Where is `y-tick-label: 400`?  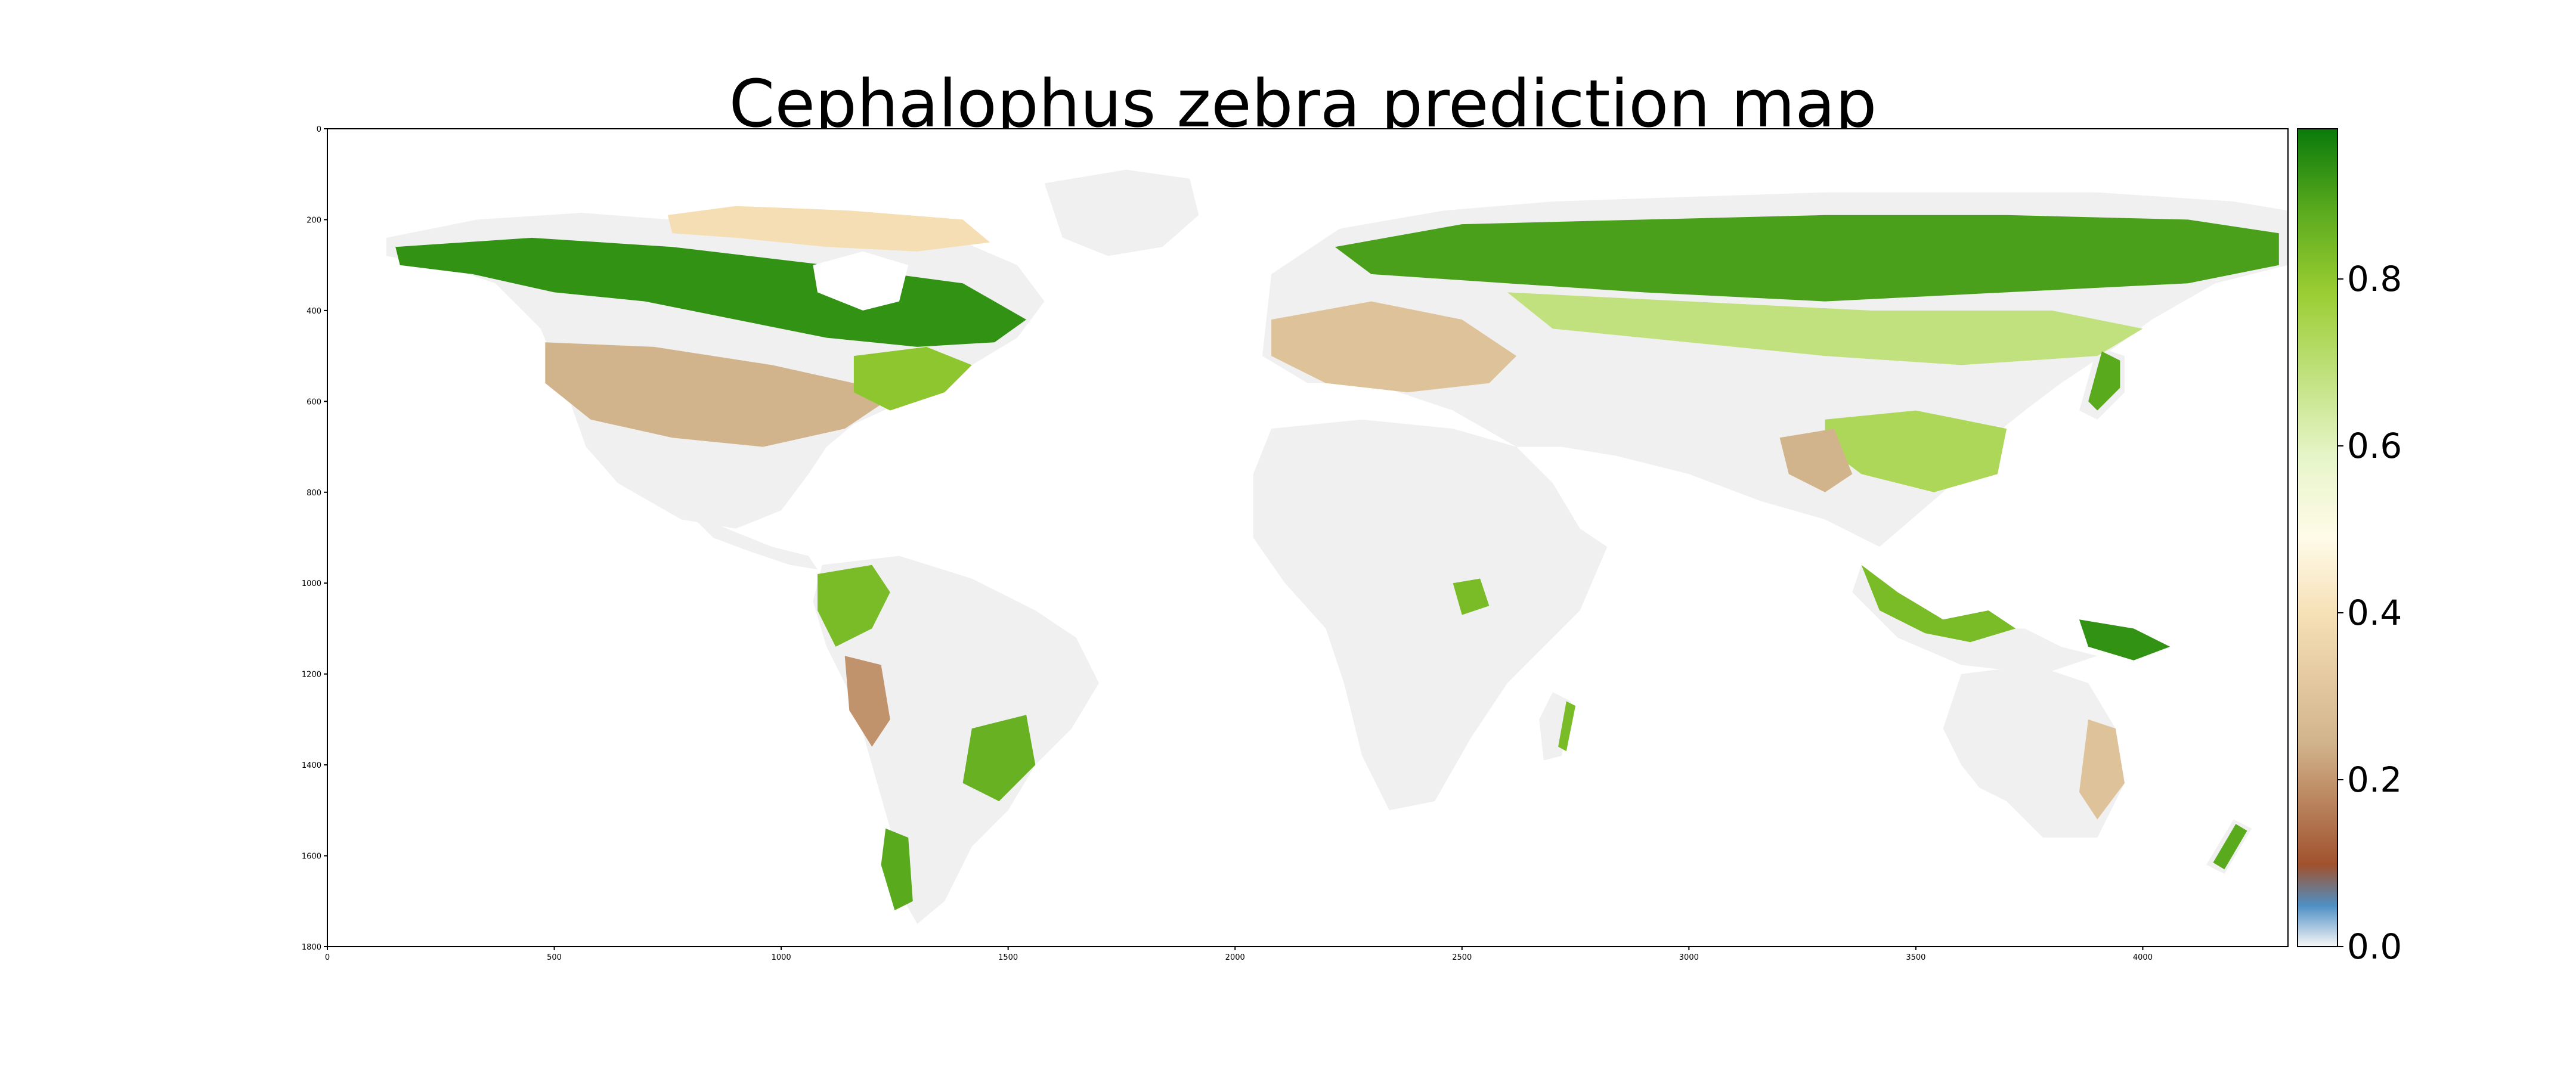
y-tick-label: 400 is located at coordinates (313, 311).